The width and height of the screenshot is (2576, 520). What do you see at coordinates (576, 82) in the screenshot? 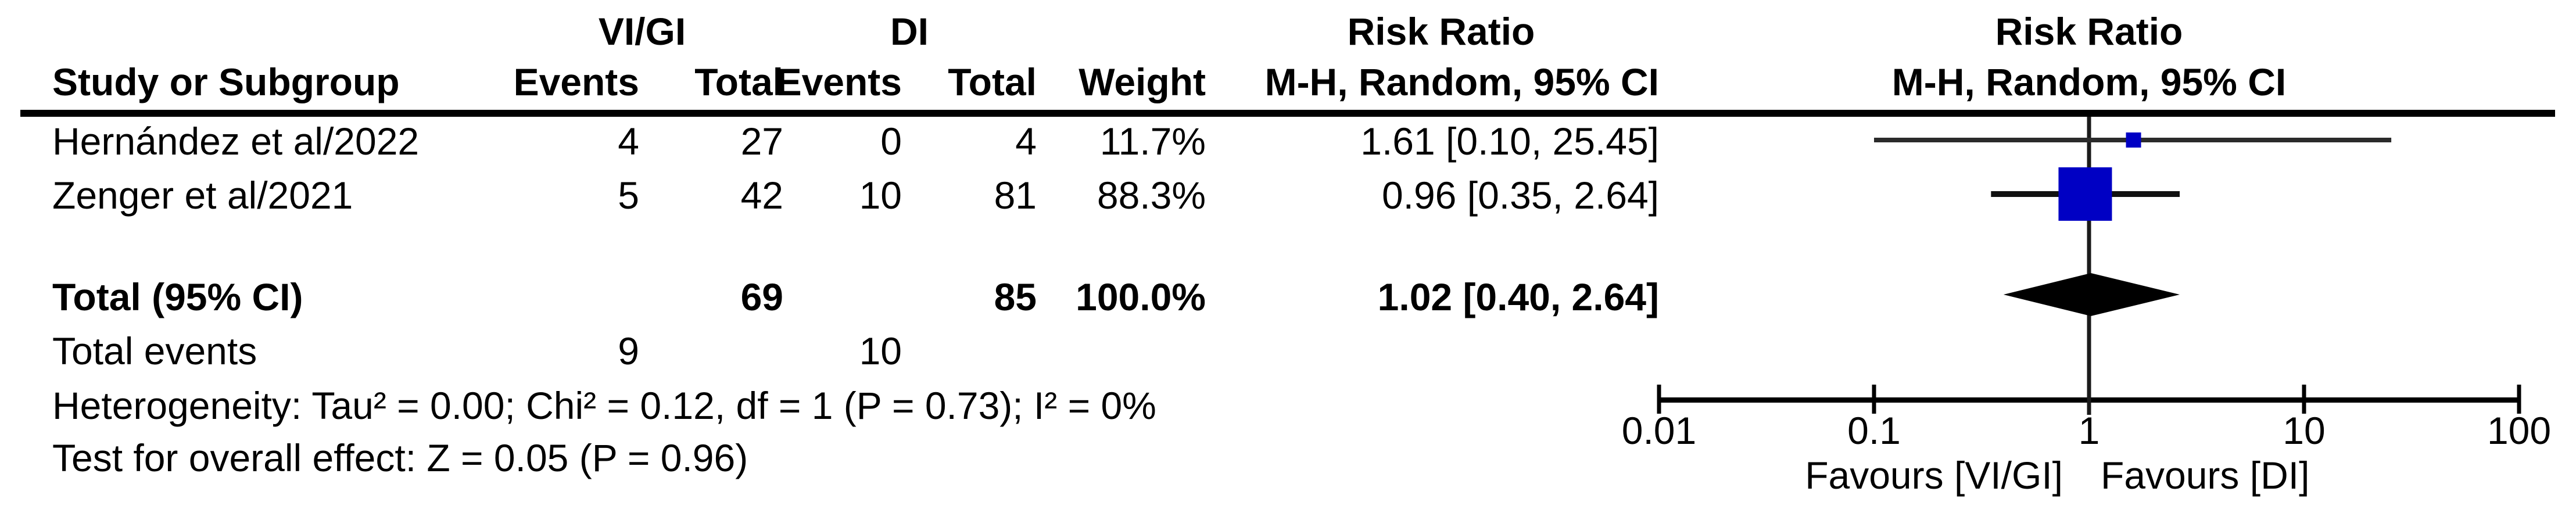
I see `group1-events-header: Events` at bounding box center [576, 82].